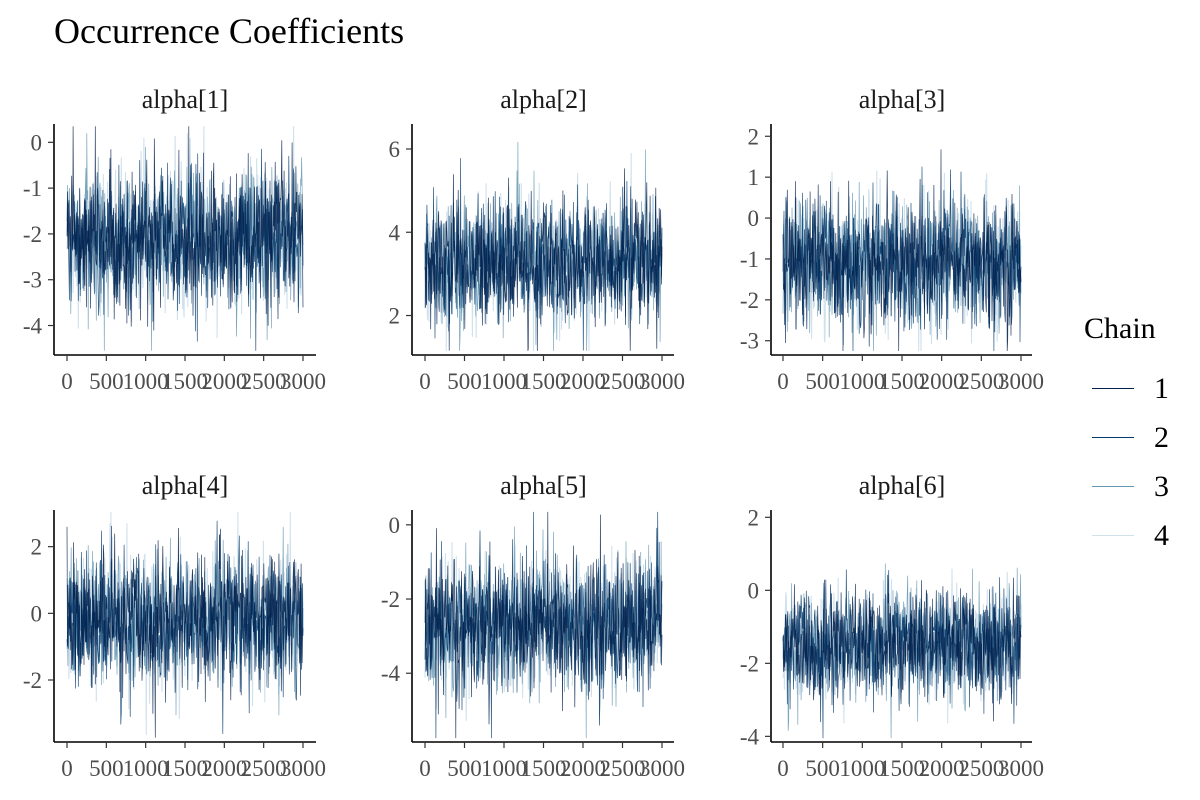  I want to click on y-tick-label: 6, so click(395, 149).